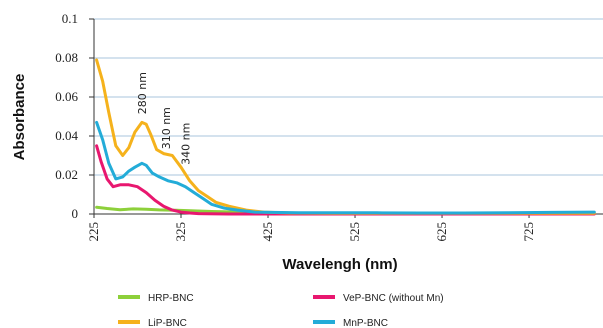  I want to click on y-tick-label: 0.04, so click(66, 135).